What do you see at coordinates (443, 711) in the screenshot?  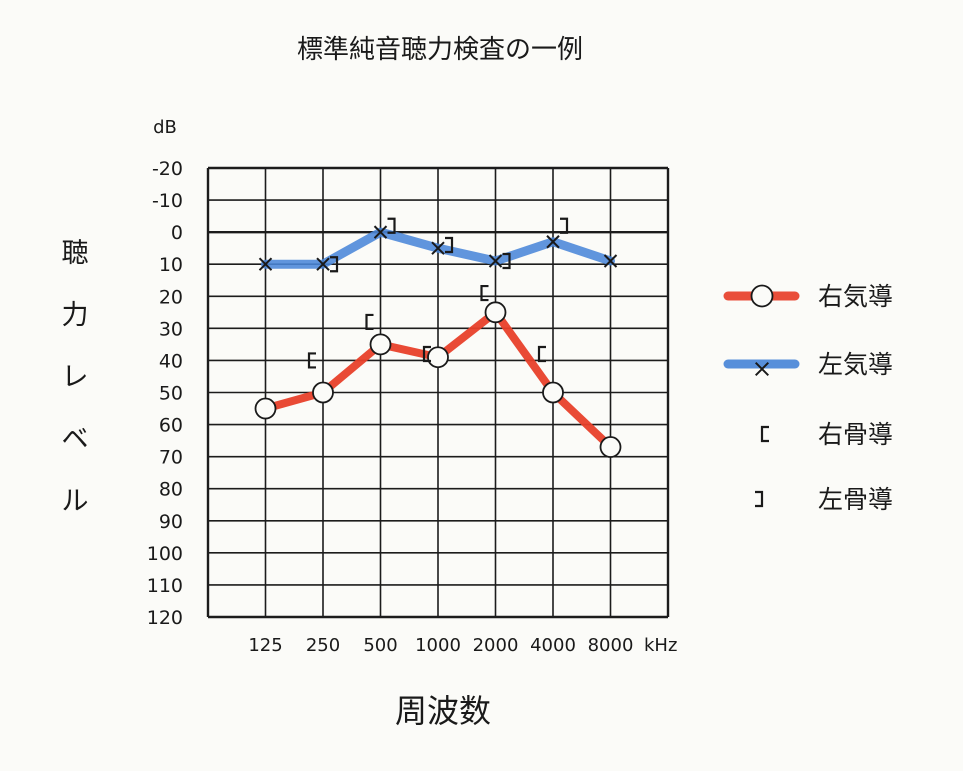 I see `x-axis-label: 周波数` at bounding box center [443, 711].